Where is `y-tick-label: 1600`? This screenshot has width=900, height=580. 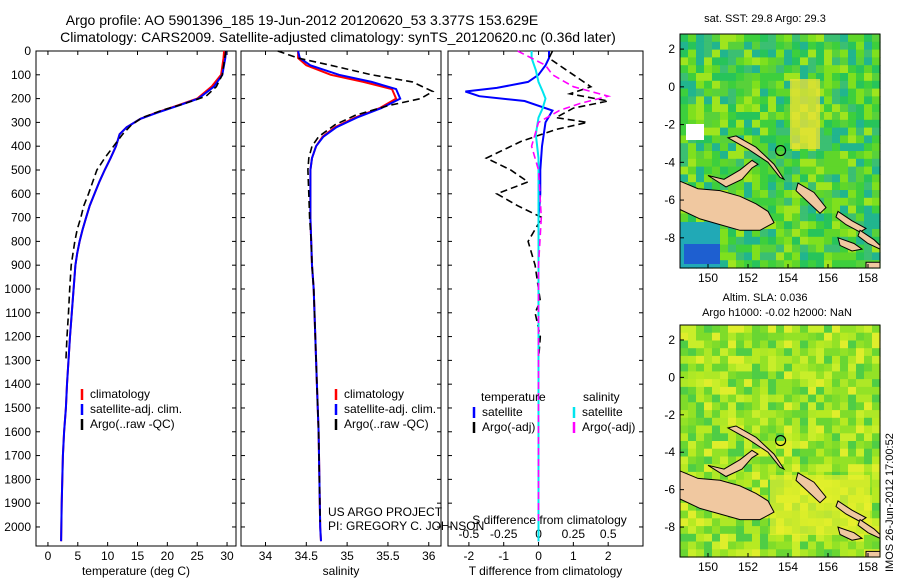 y-tick-label: 1600 is located at coordinates (17, 432).